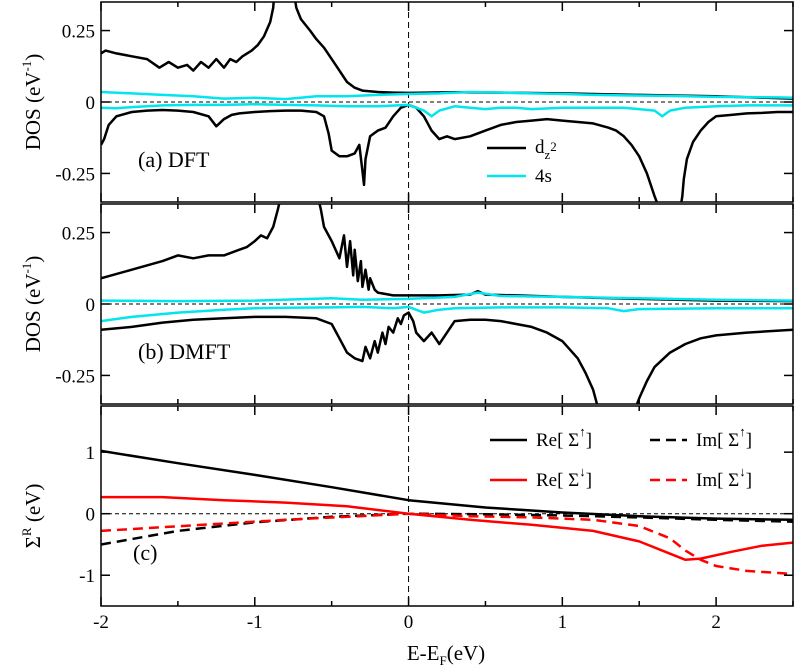 The height and width of the screenshot is (668, 797). Describe the element at coordinates (543, 176) in the screenshot. I see `legend-a-label-4s: 4s` at that location.